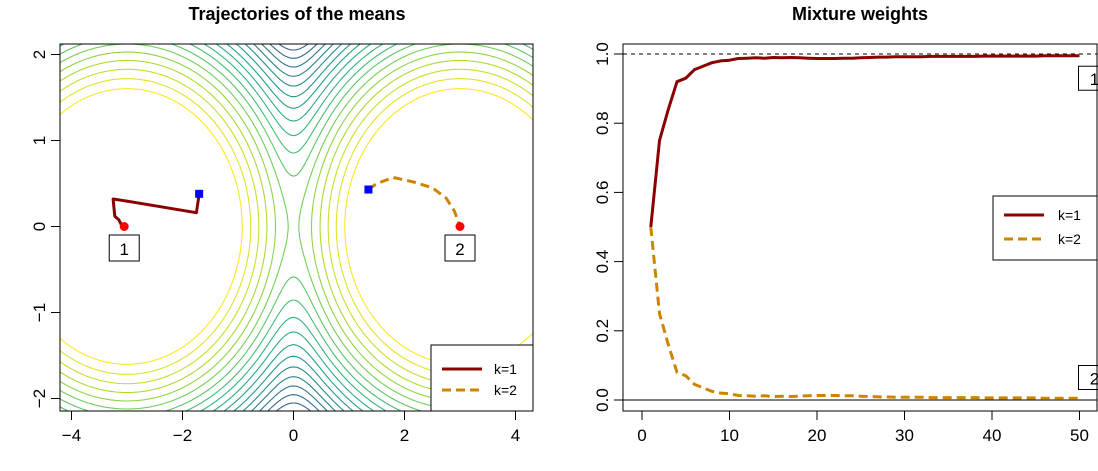 The width and height of the screenshot is (1098, 471). What do you see at coordinates (817, 435) in the screenshot?
I see `right-x-tick-label: 20` at bounding box center [817, 435].